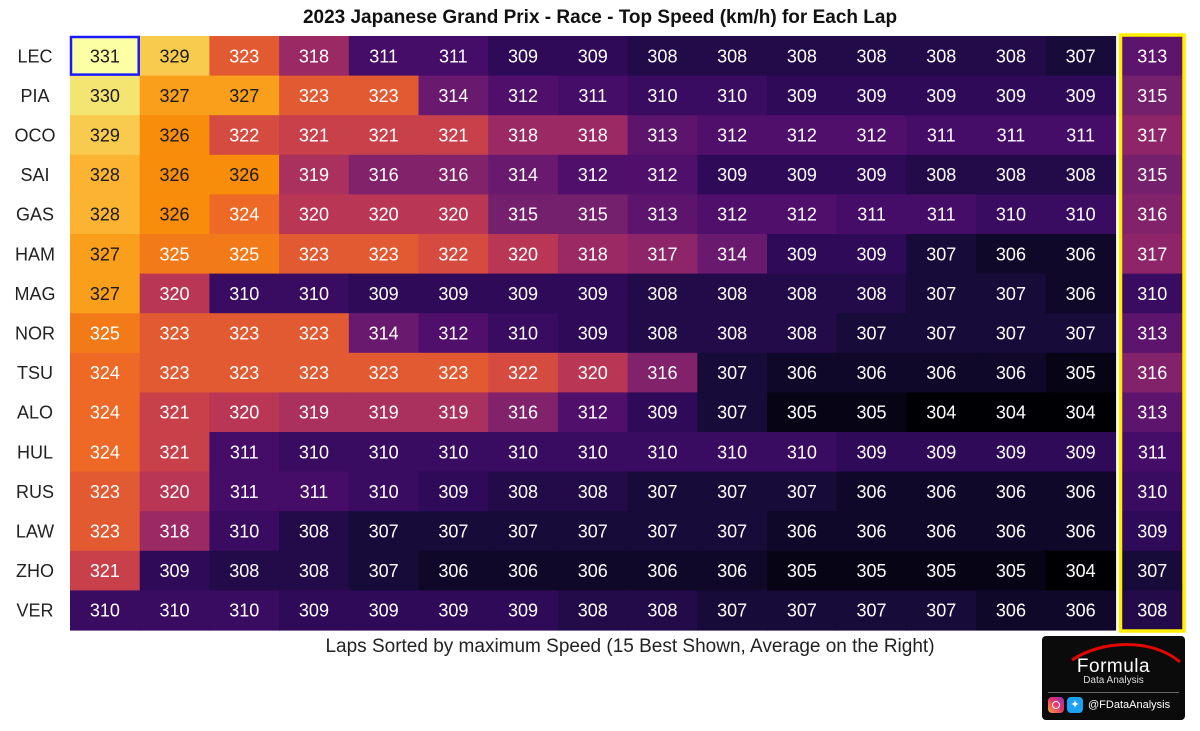 The height and width of the screenshot is (731, 1200). I want to click on cell-value-label: 326, so click(244, 175).